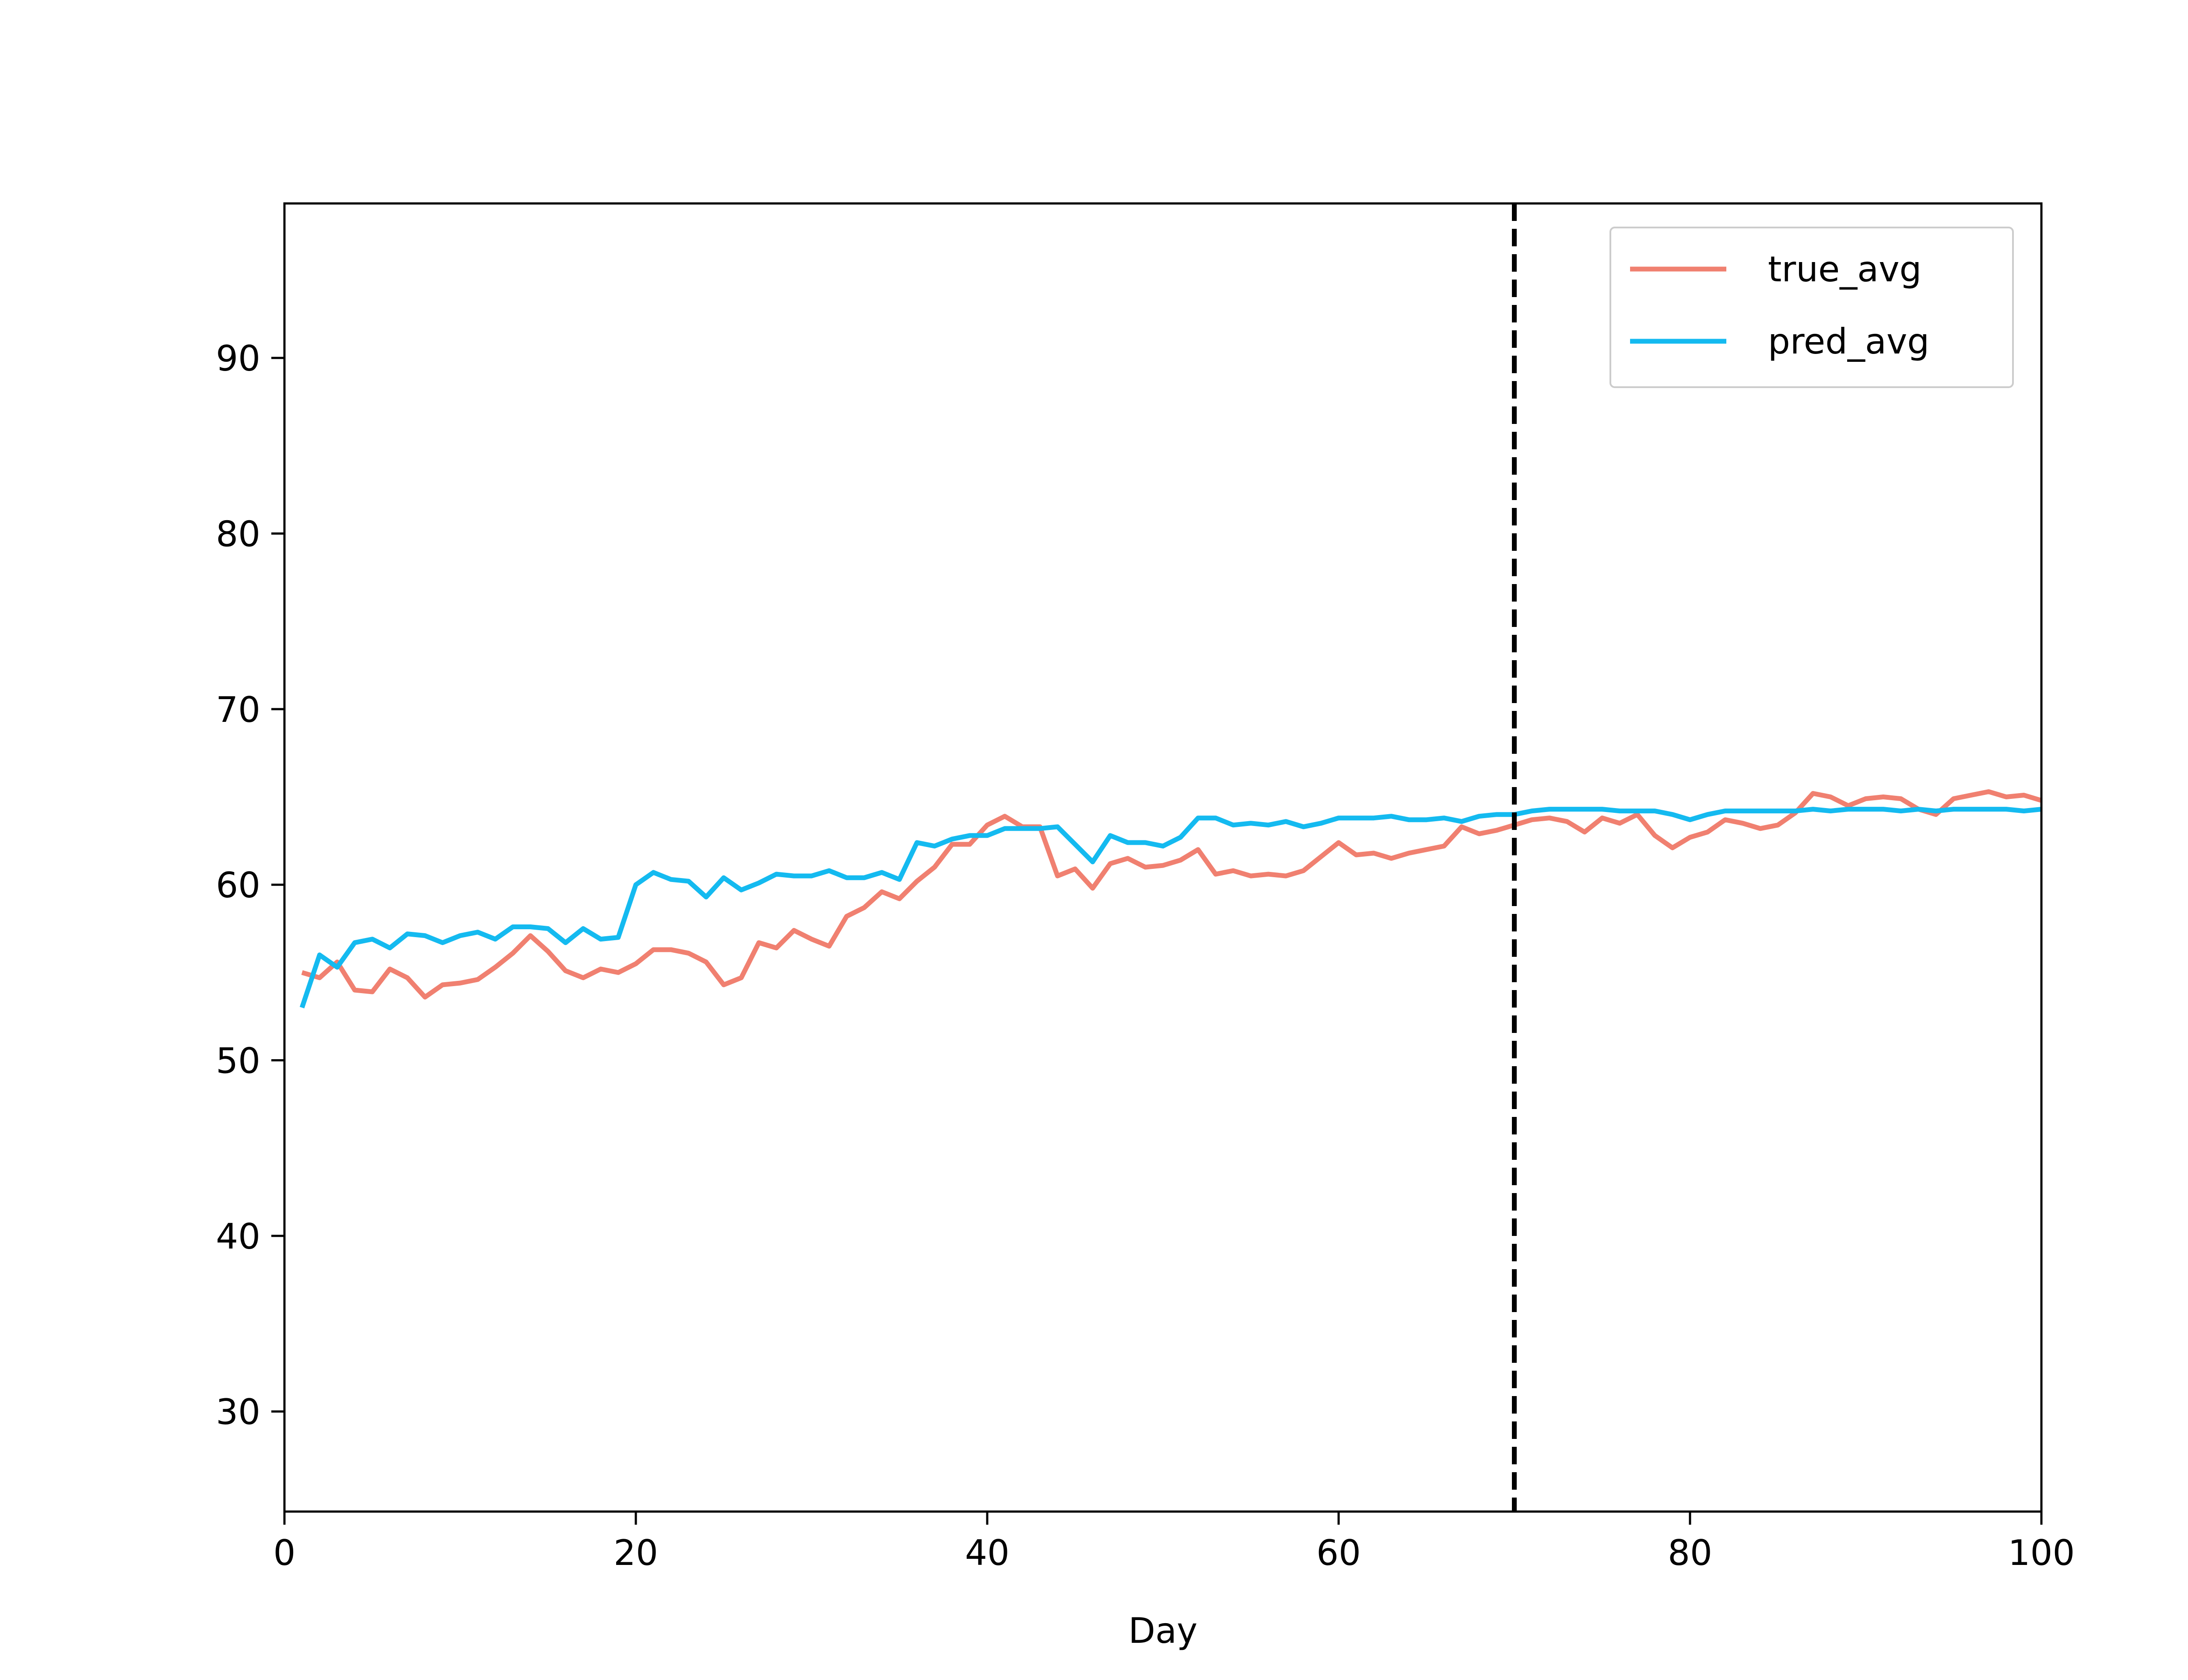 The height and width of the screenshot is (1680, 2188). Describe the element at coordinates (1848, 341) in the screenshot. I see `legend-label-pred_avg: pred_avg` at that location.